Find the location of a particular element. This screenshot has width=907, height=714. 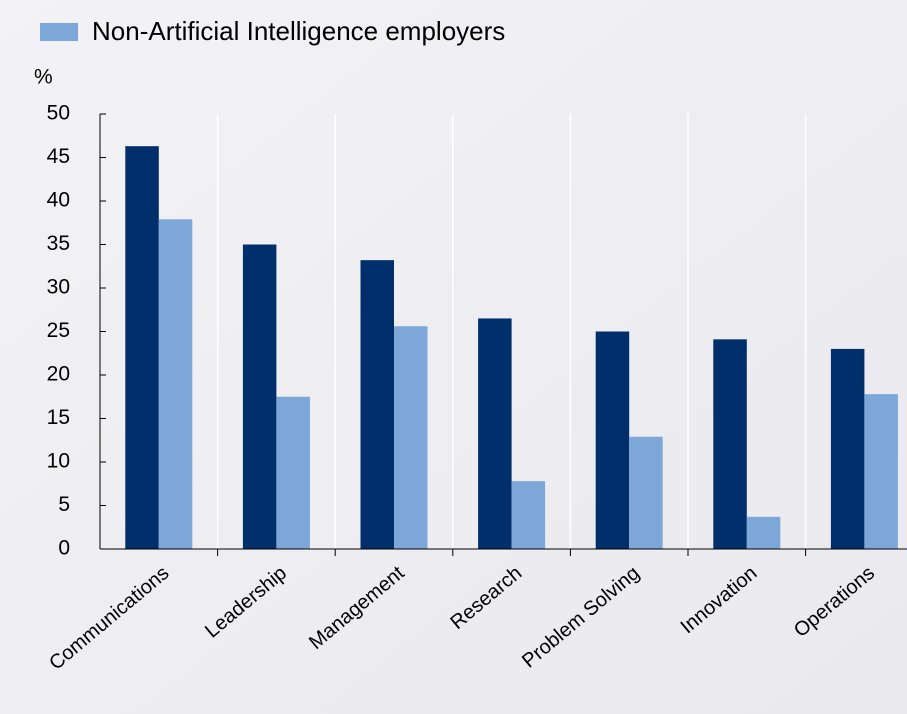

y-tick-label: 40 is located at coordinates (58, 200).